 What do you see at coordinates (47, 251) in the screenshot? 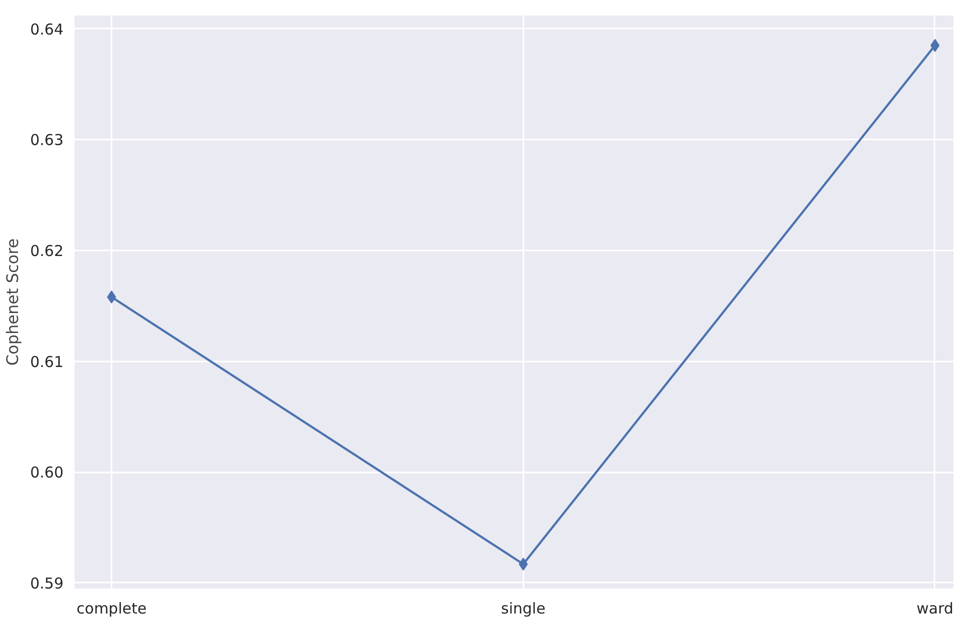
I see `y-tick-label: 0.62` at bounding box center [47, 251].